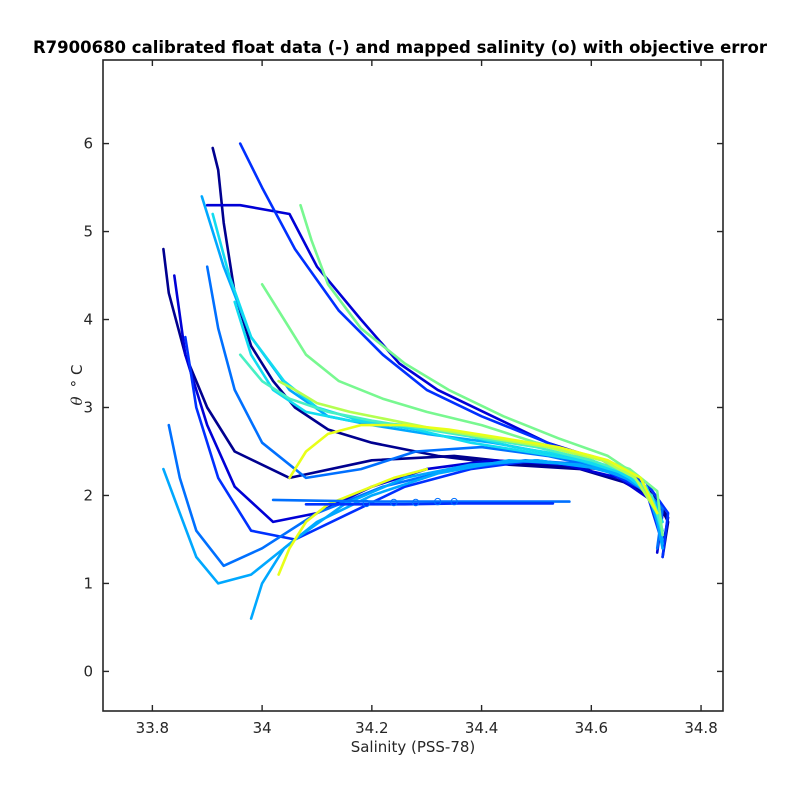 The width and height of the screenshot is (800, 800). Describe the element at coordinates (262, 728) in the screenshot. I see `x-tick-label: 34` at that location.